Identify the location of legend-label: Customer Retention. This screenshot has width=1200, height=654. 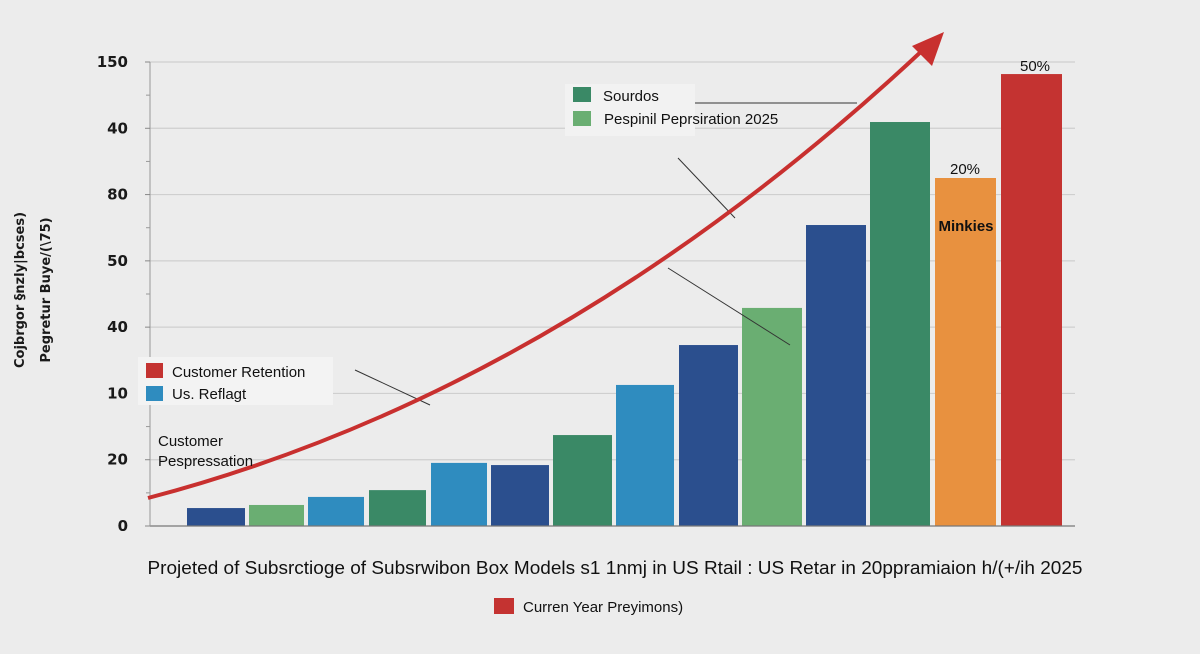
(238, 372).